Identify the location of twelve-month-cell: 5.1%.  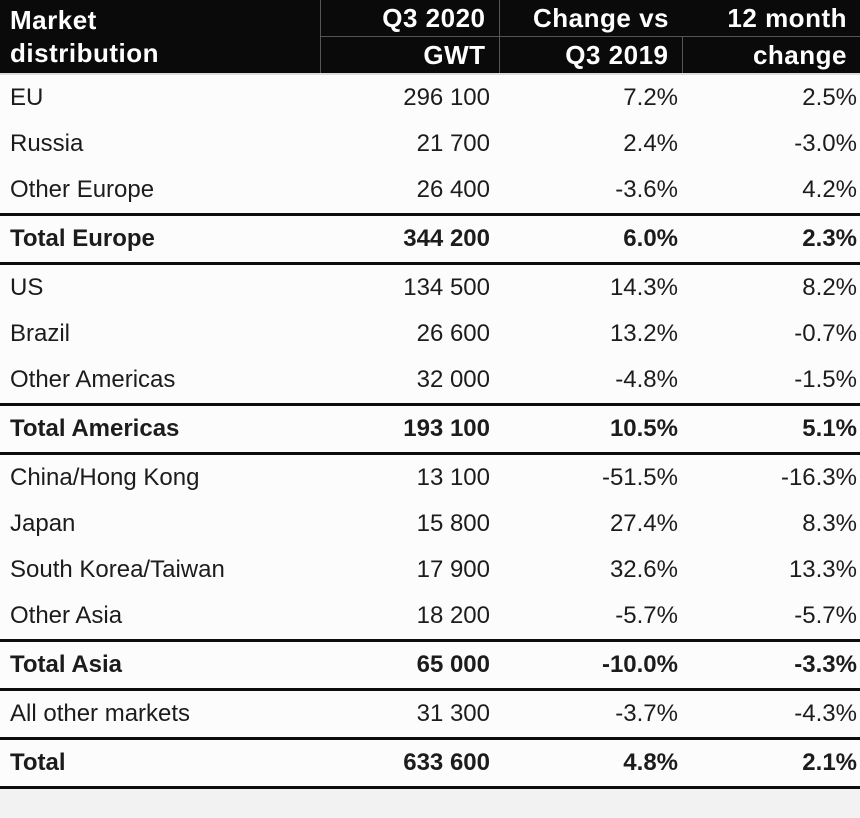
(771, 429).